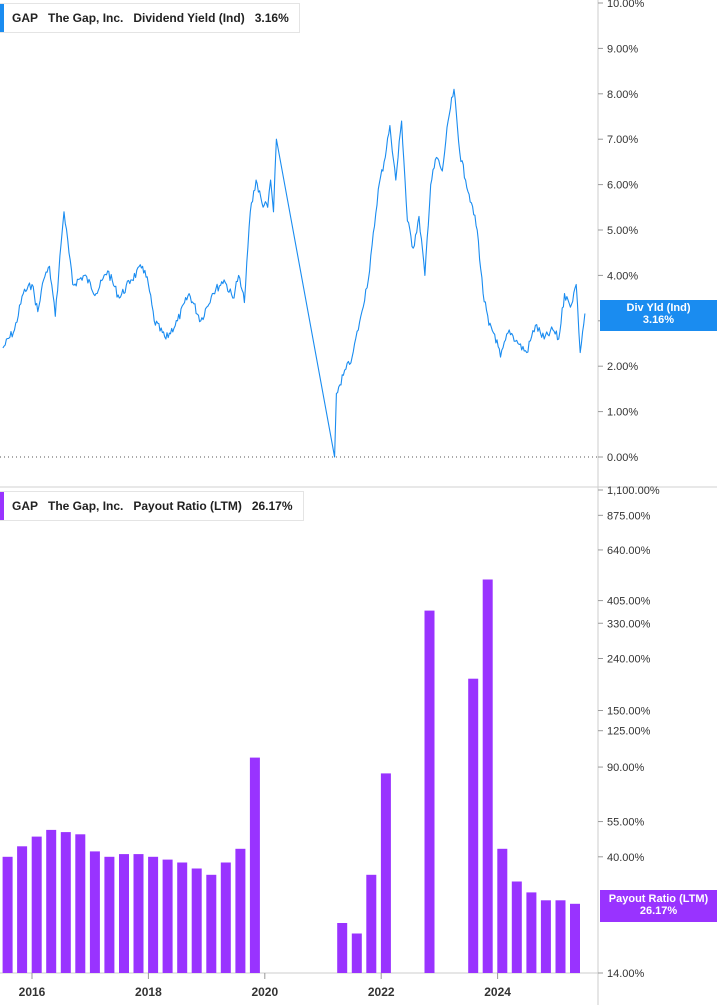 This screenshot has width=717, height=1005. What do you see at coordinates (629, 712) in the screenshot?
I see `y-tick-label: 150.00%` at bounding box center [629, 712].